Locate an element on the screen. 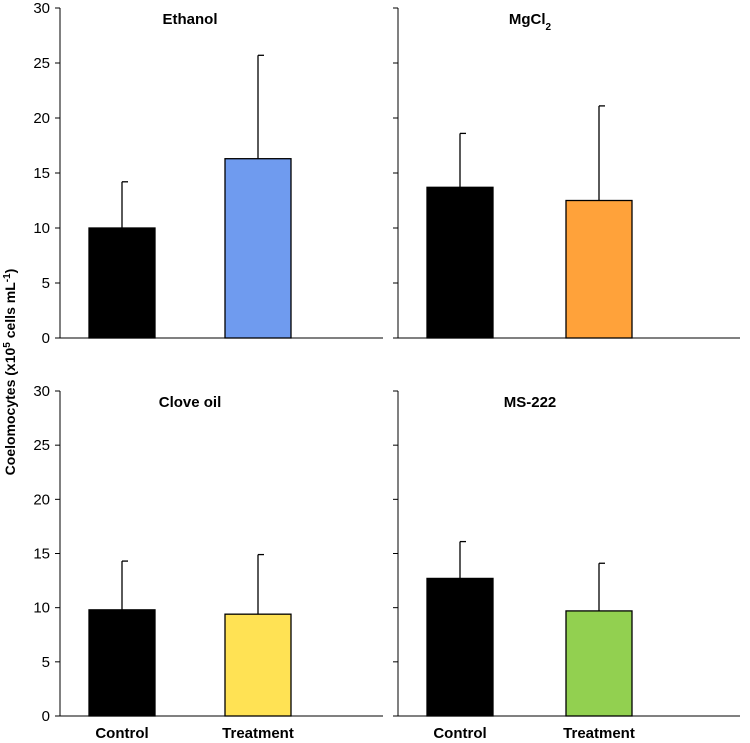  y-axis-title-mid: cells mL is located at coordinates (10, 312).